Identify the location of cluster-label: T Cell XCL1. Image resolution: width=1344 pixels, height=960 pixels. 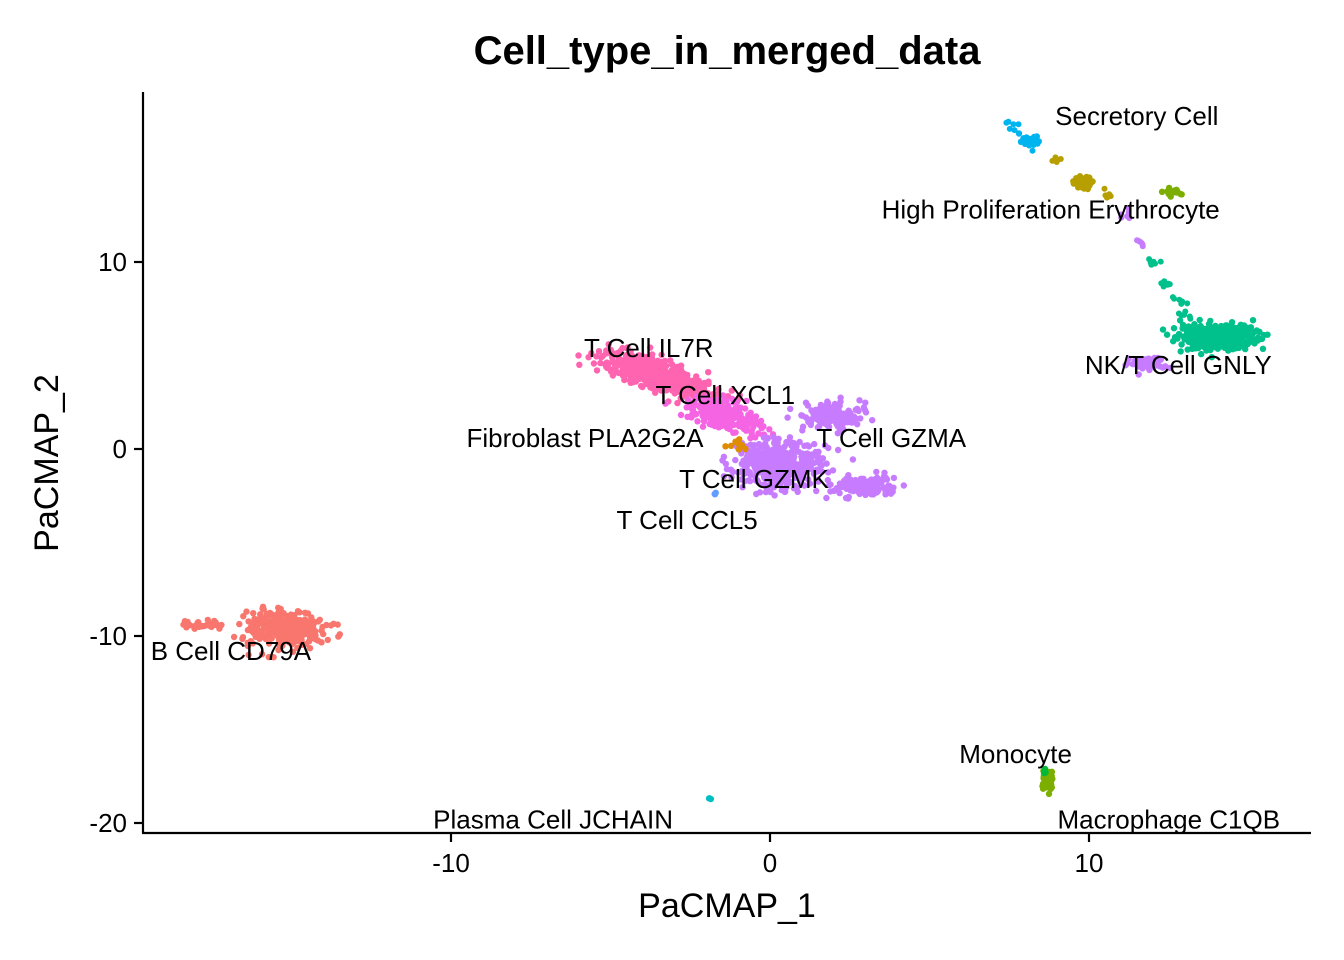
(725, 395).